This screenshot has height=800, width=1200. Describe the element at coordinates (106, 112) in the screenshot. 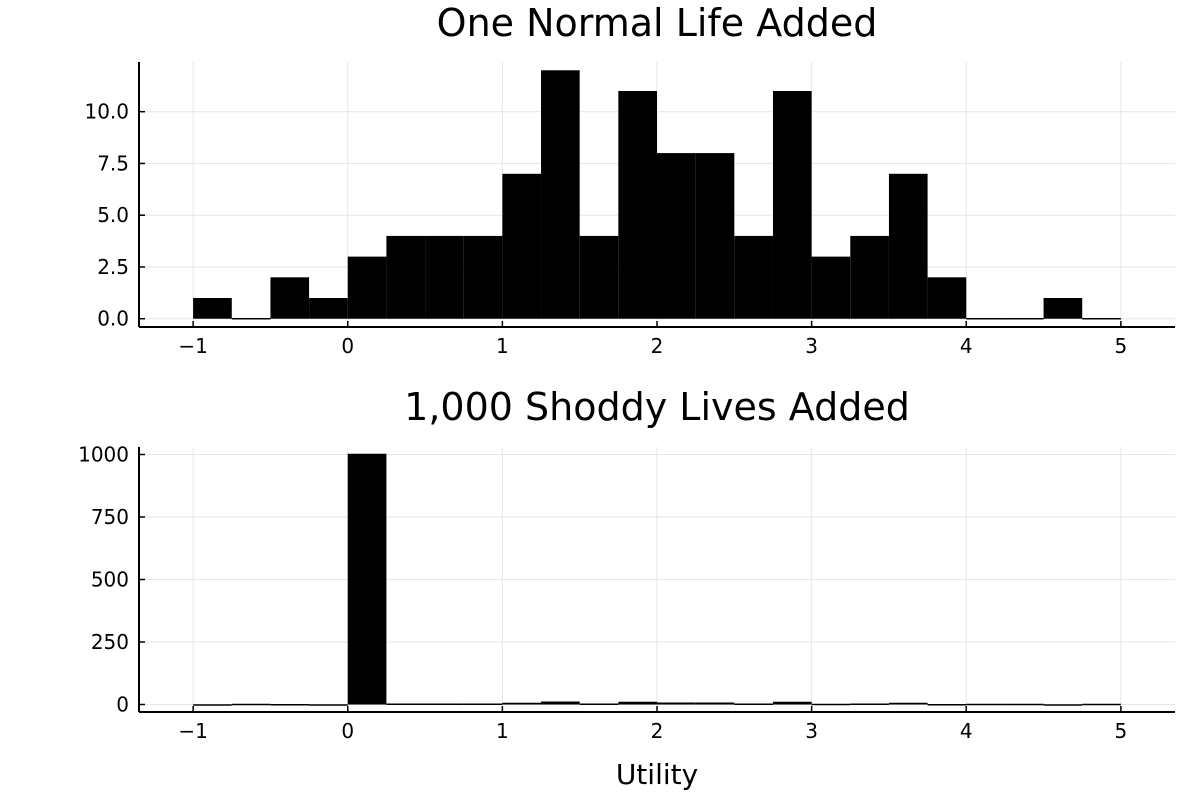

I see `y-tick-label: 10.0` at that location.